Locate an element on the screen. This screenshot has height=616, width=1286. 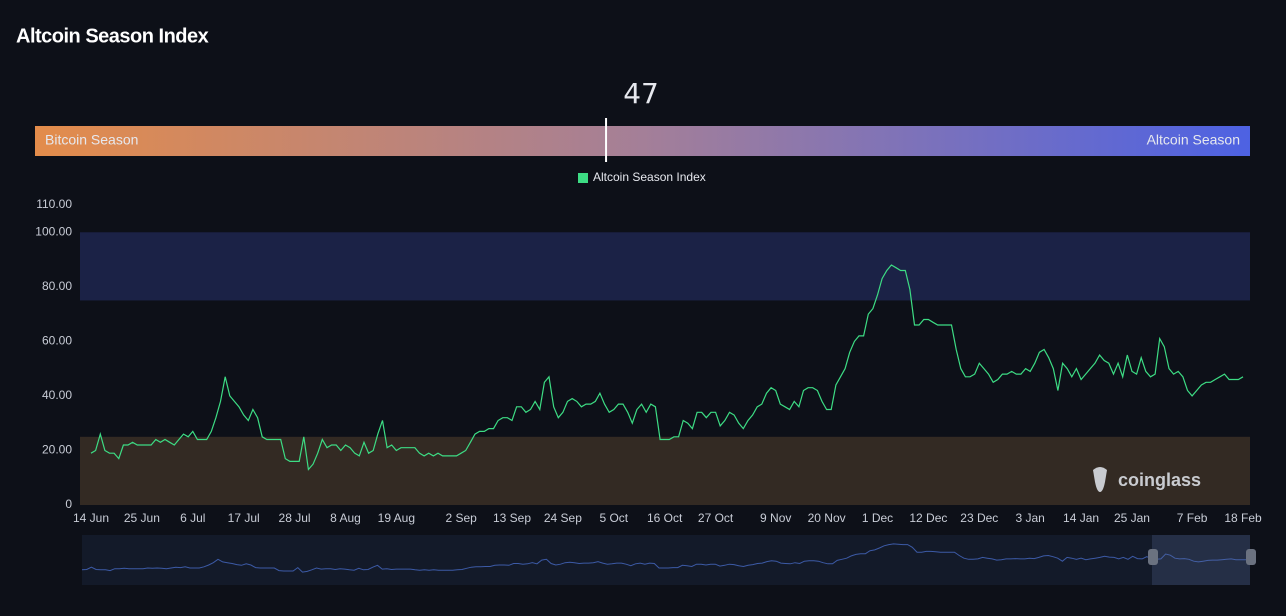
page-title: Altcoin Season Index is located at coordinates (112, 36).